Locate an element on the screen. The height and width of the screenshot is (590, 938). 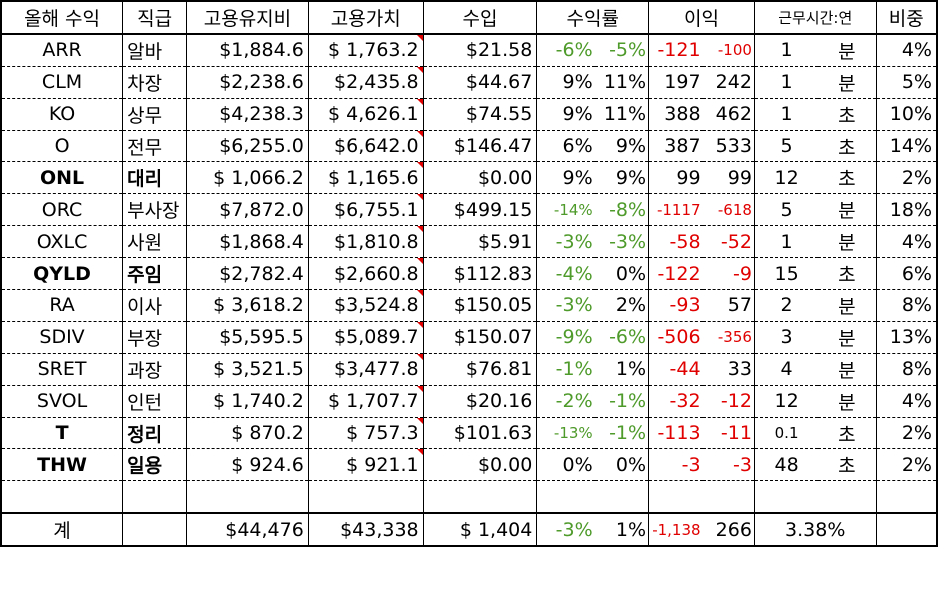
profit-cell: -32 is located at coordinates (675, 401).